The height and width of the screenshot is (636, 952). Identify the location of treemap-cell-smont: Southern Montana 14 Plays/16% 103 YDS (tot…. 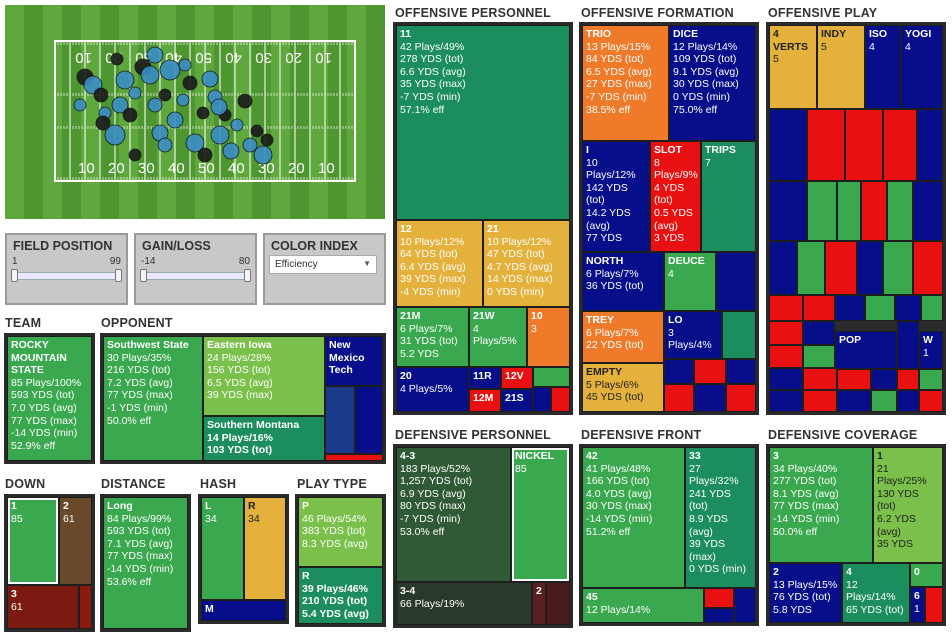
(264, 438).